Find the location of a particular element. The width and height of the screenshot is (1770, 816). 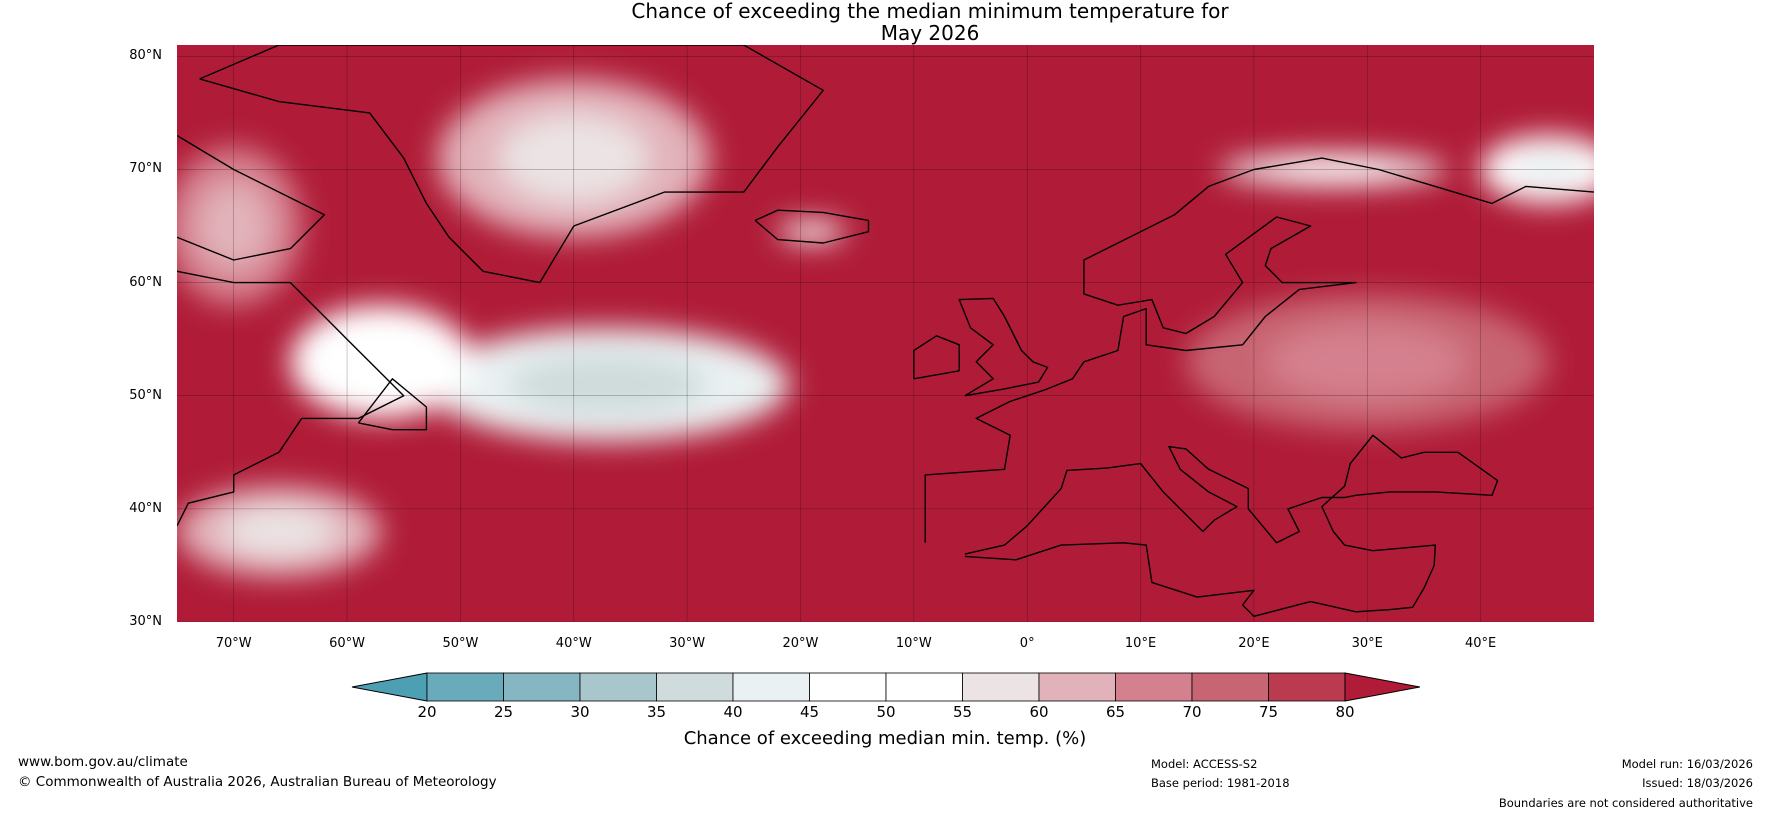

lat-label: 30°N is located at coordinates (145, 621).